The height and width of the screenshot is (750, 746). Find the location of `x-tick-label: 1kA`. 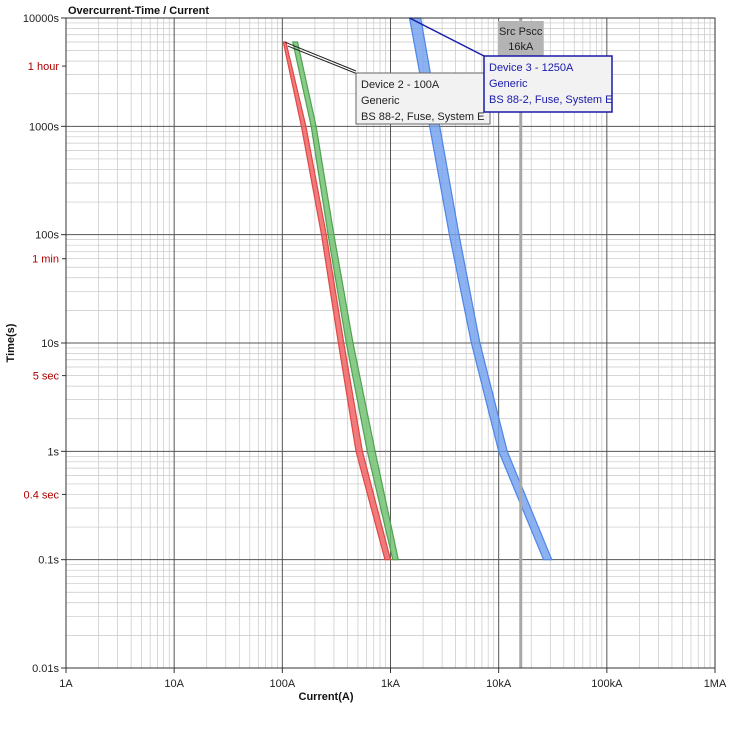

x-tick-label: 1kA is located at coordinates (391, 684).